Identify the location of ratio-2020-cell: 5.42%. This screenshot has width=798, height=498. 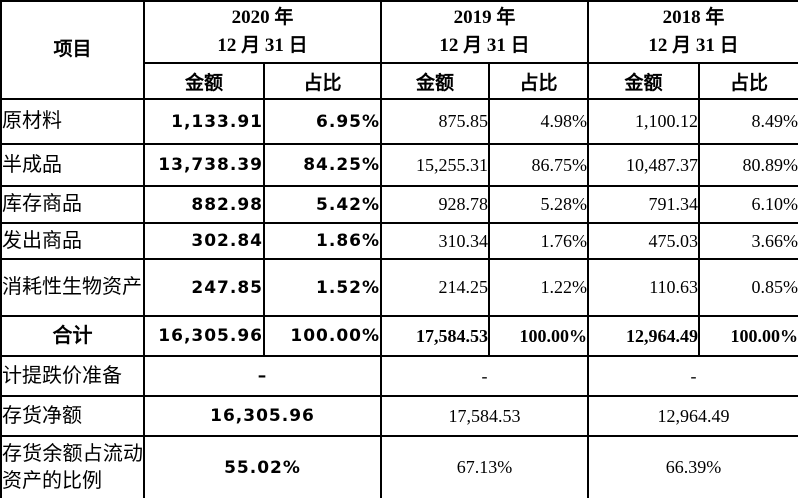
(322, 204).